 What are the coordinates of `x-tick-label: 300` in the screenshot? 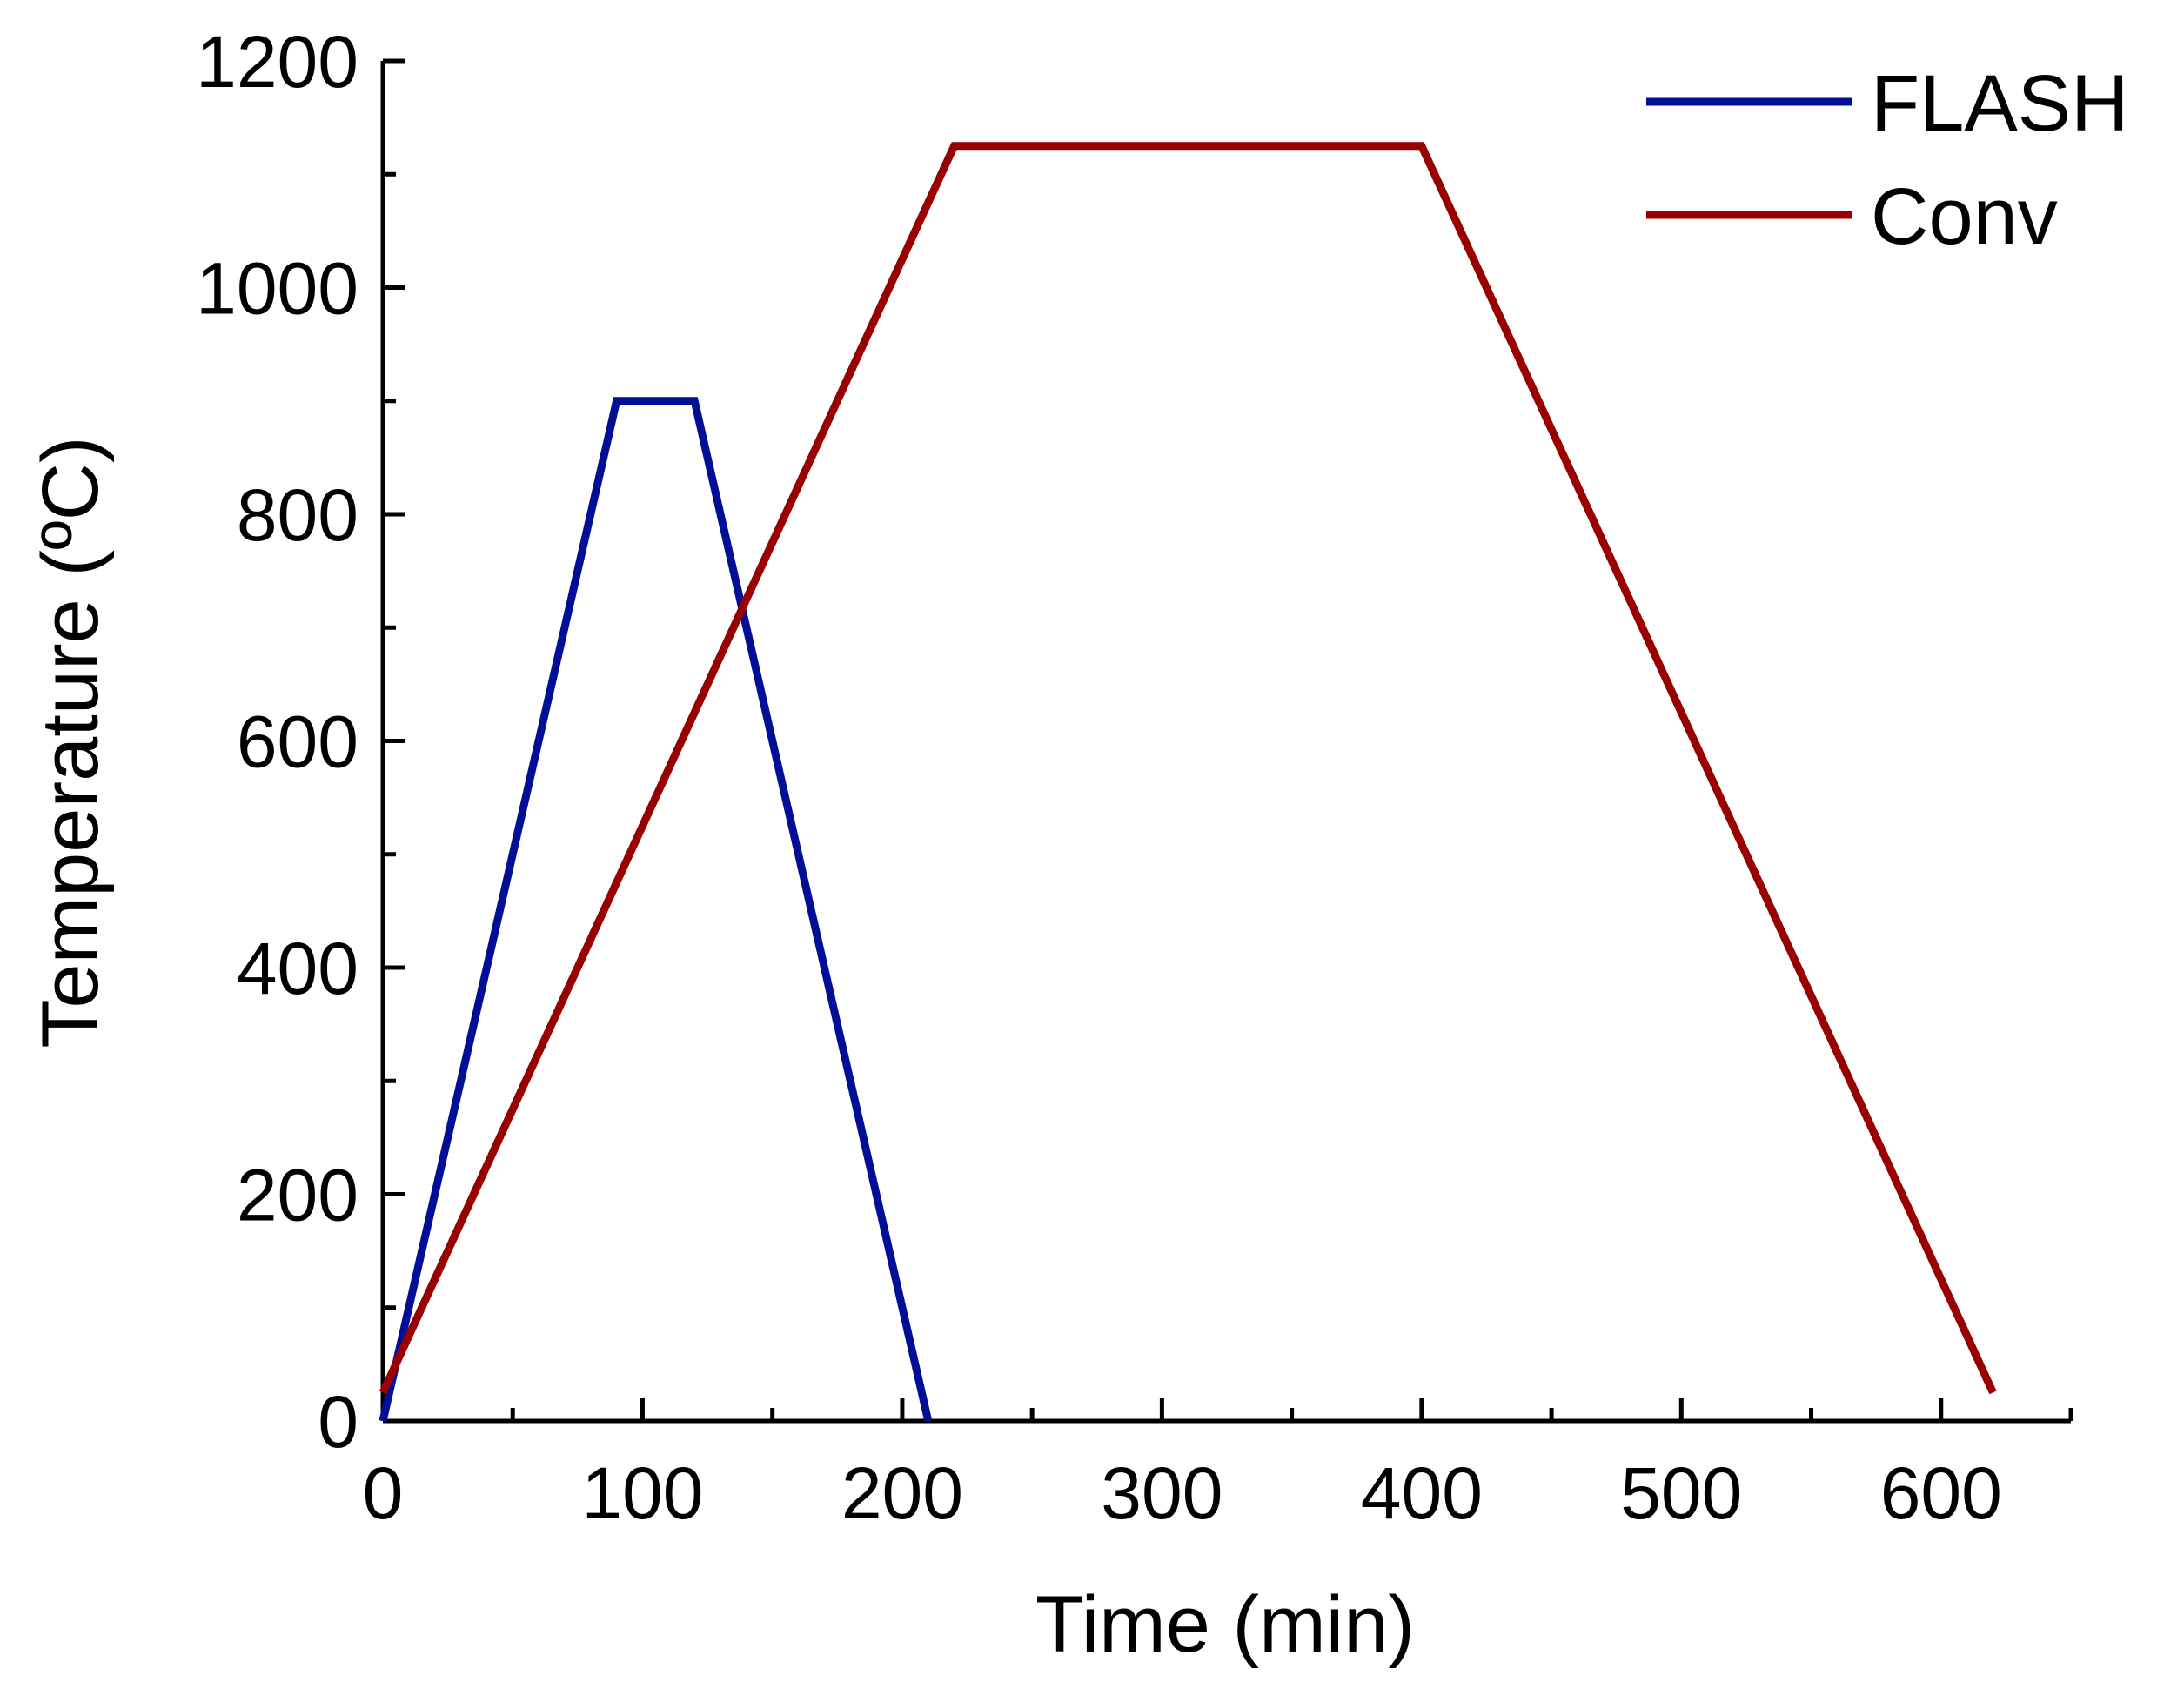 It's located at (1162, 1493).